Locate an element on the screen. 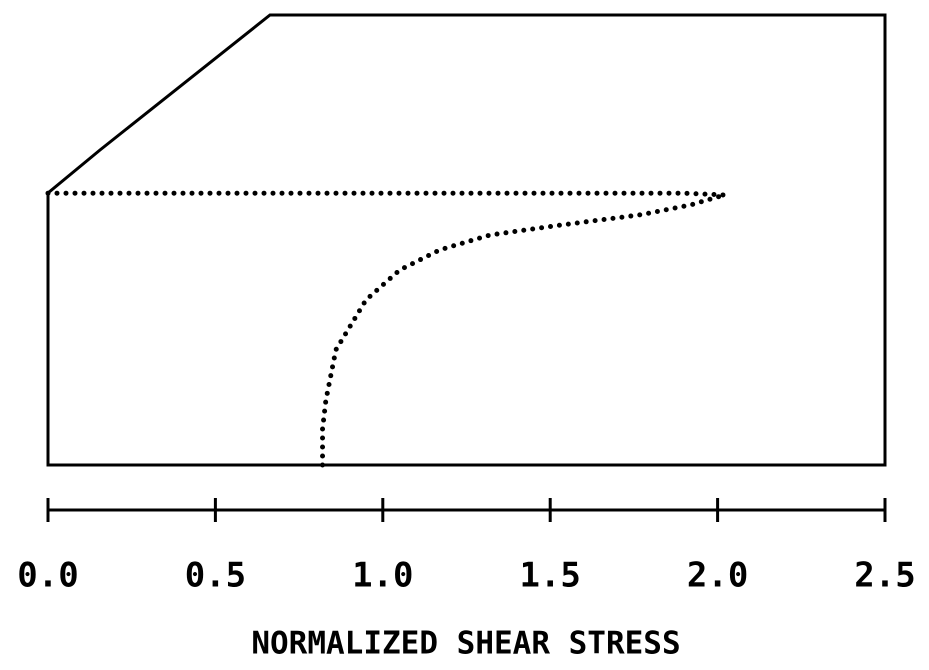  x-tick-label: 0.0 is located at coordinates (47, 576).